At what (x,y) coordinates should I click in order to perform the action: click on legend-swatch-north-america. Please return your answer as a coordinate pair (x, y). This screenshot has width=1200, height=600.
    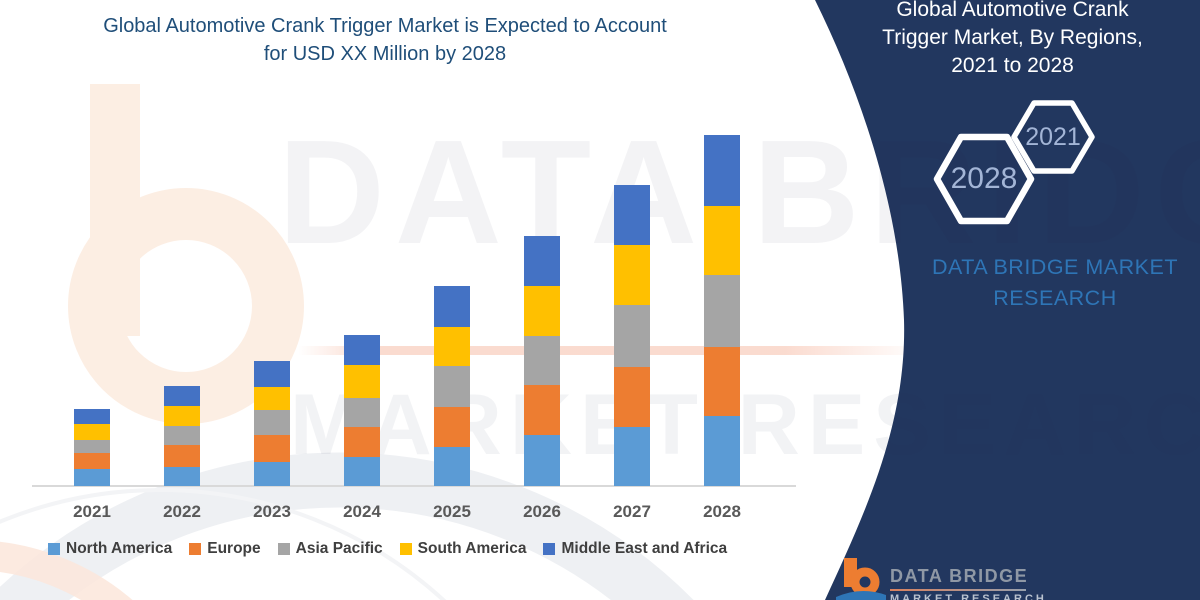
    Looking at the image, I should click on (54, 549).